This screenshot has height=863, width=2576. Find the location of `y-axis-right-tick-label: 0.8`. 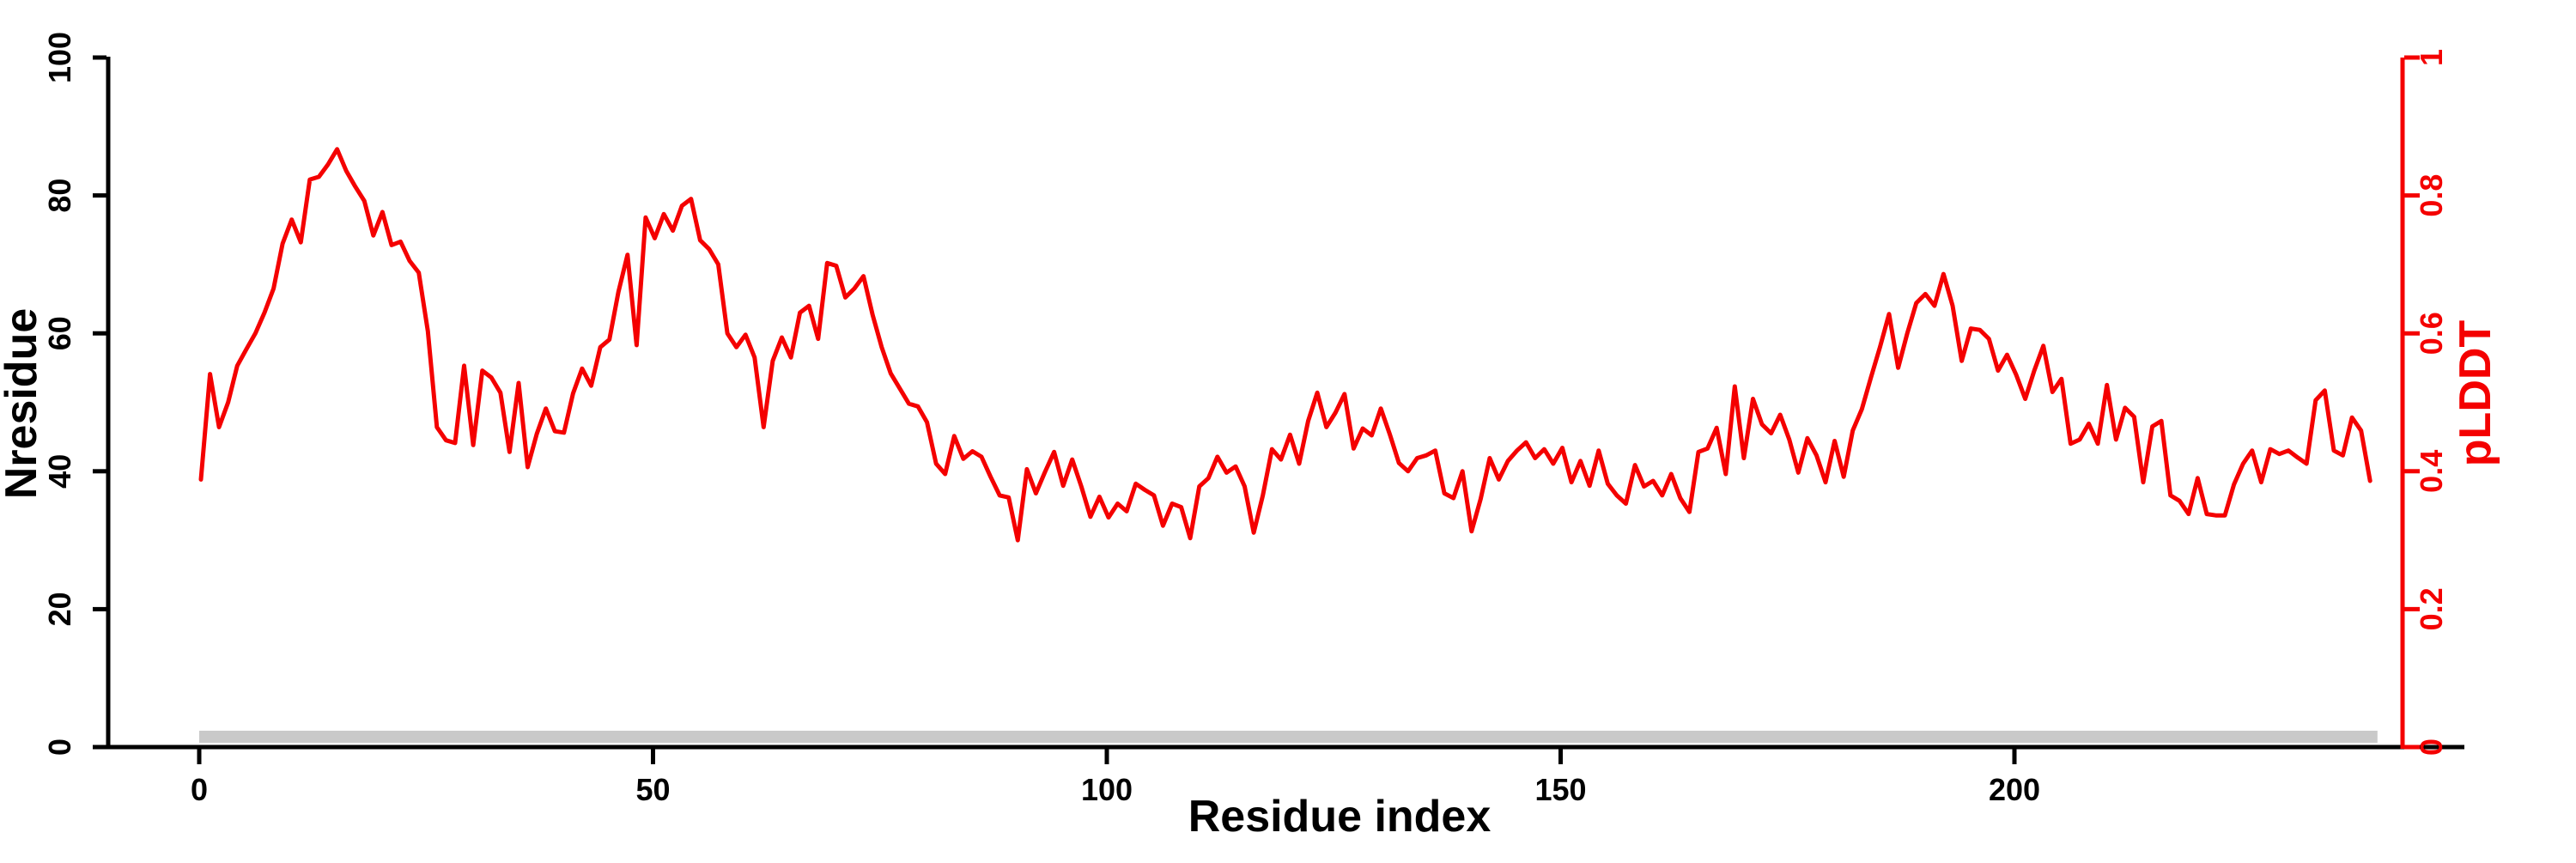

y-axis-right-tick-label: 0.8 is located at coordinates (2431, 196).